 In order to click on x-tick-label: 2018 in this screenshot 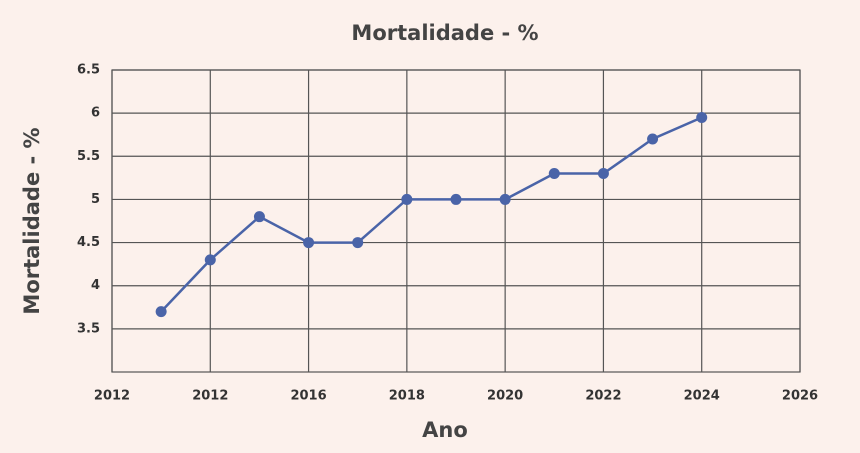, I will do `click(407, 396)`.